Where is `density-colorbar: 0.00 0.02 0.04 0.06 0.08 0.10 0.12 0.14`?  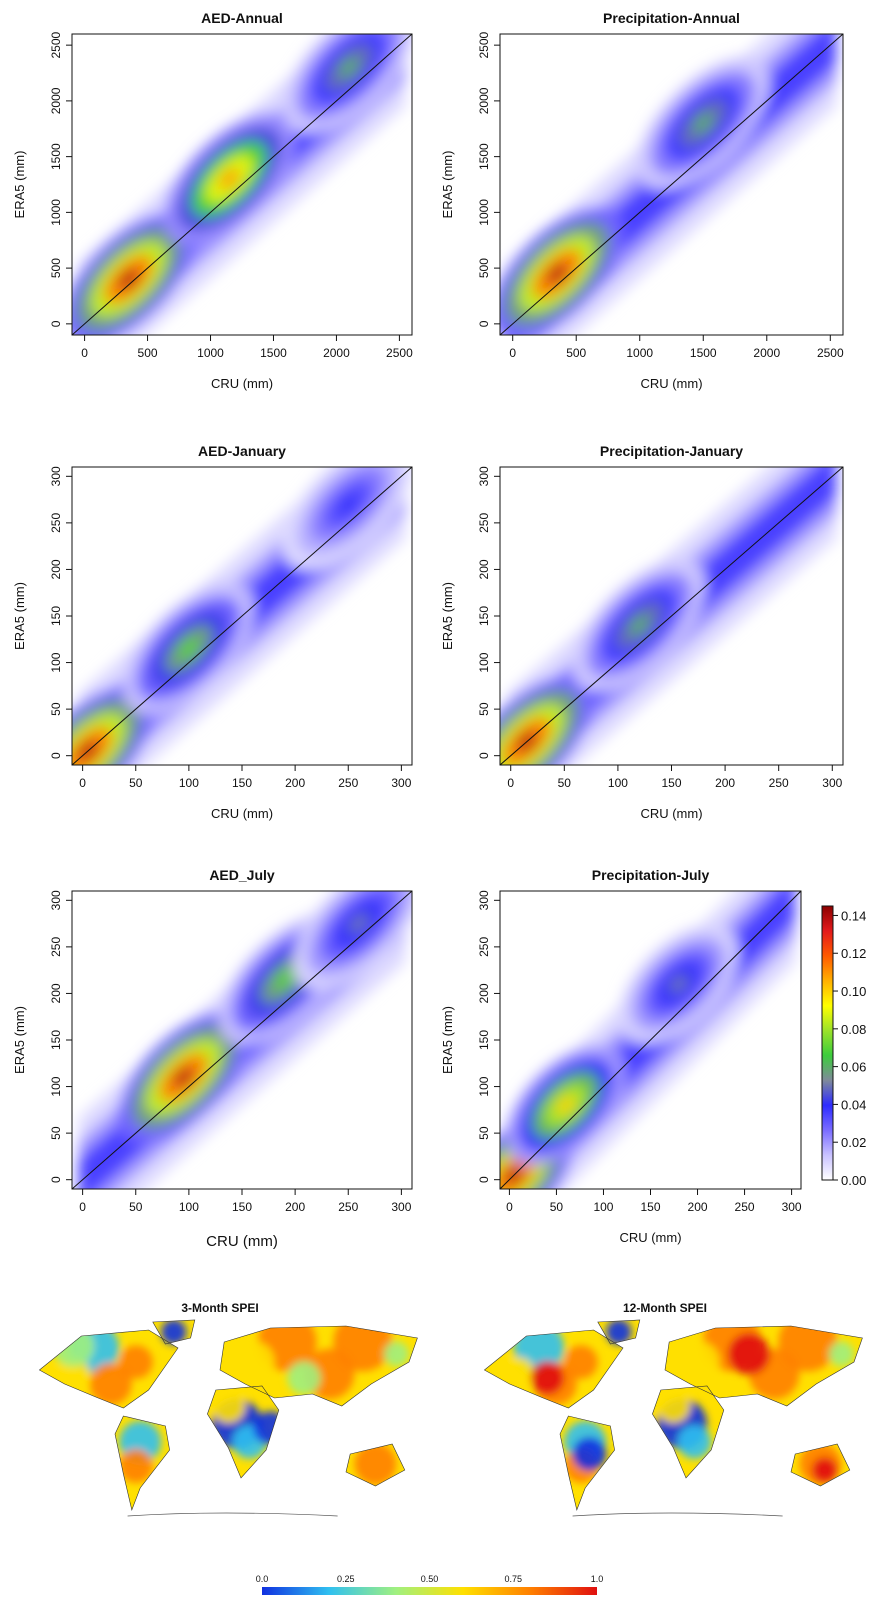 density-colorbar: 0.00 0.02 0.04 0.06 0.08 0.10 0.12 0.14 is located at coordinates (843, 1046).